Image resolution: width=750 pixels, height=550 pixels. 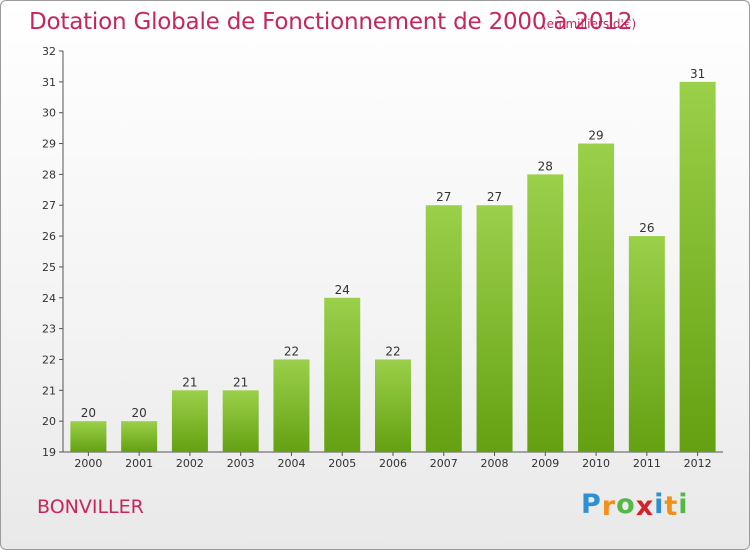 What do you see at coordinates (49, 298) in the screenshot?
I see `y-tick-label: 24` at bounding box center [49, 298].